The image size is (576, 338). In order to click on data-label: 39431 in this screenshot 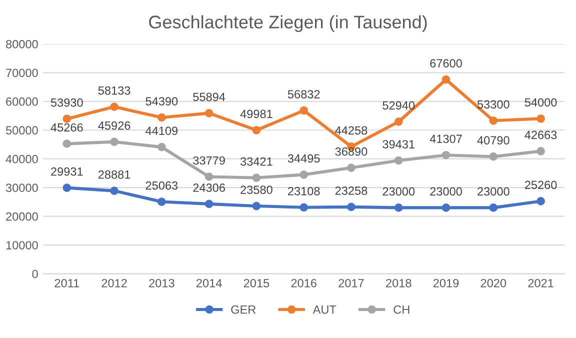, I will do `click(398, 144)`.